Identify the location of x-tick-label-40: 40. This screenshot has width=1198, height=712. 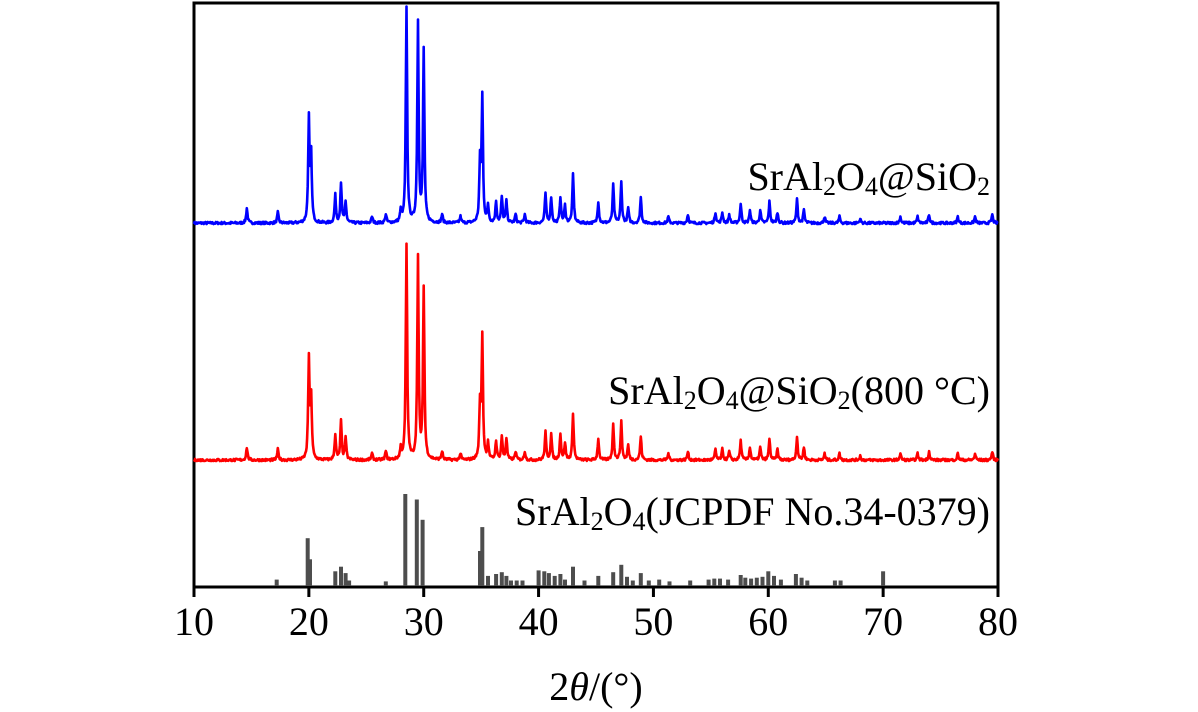
(539, 621).